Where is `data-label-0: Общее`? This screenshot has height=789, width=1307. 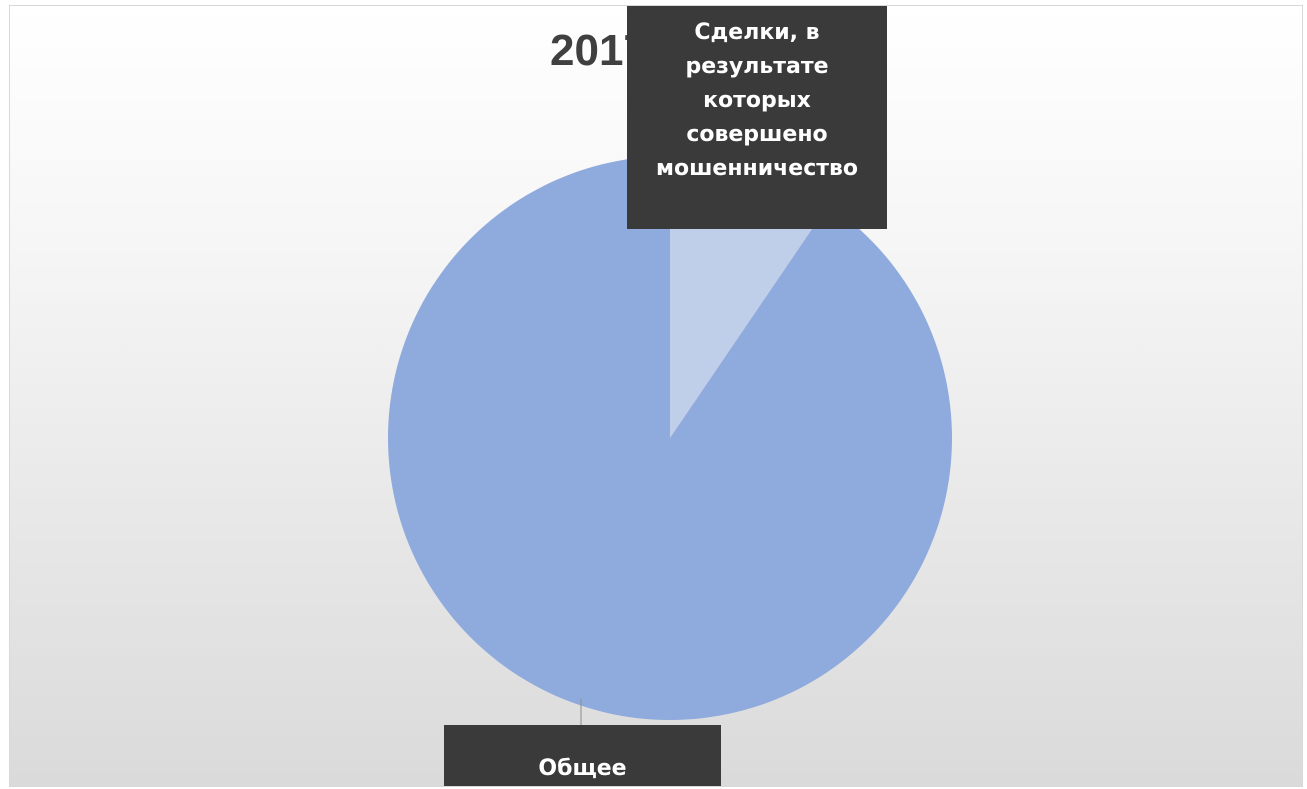
data-label-0: Общее is located at coordinates (582, 755).